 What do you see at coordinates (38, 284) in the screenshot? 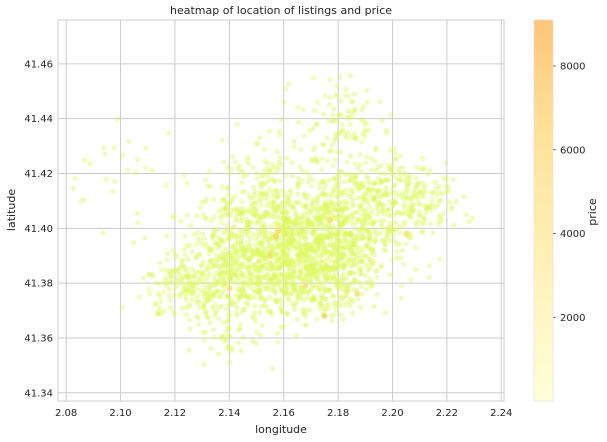
I see `y-tick-label: 41.38` at bounding box center [38, 284].